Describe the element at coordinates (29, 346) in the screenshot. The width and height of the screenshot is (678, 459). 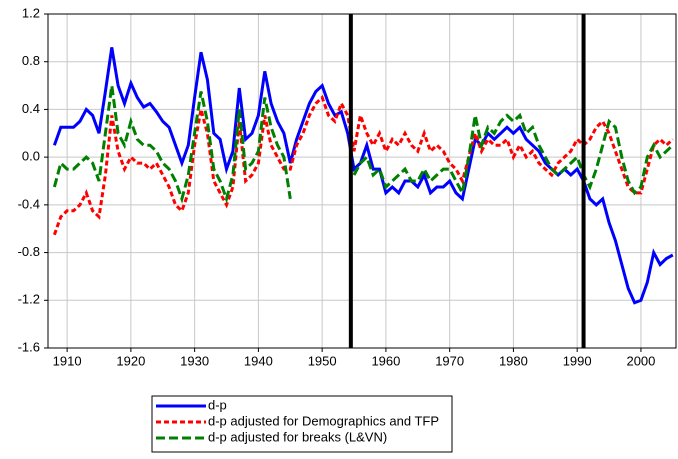
I see `y-tick-label: -1.6` at that location.